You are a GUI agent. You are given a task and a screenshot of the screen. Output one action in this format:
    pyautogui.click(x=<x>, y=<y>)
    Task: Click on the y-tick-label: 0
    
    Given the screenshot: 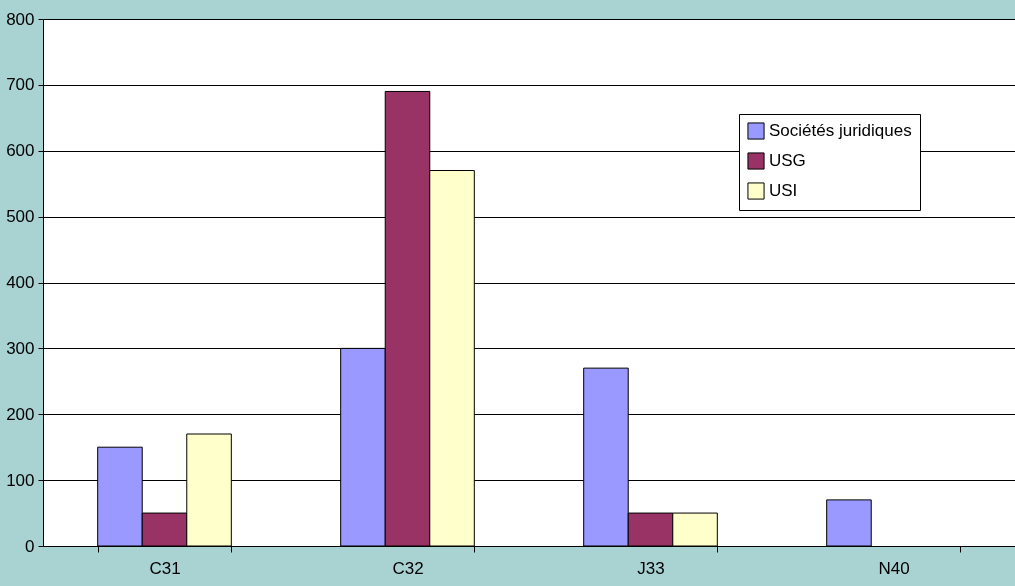 What is the action you would take?
    pyautogui.click(x=30, y=546)
    